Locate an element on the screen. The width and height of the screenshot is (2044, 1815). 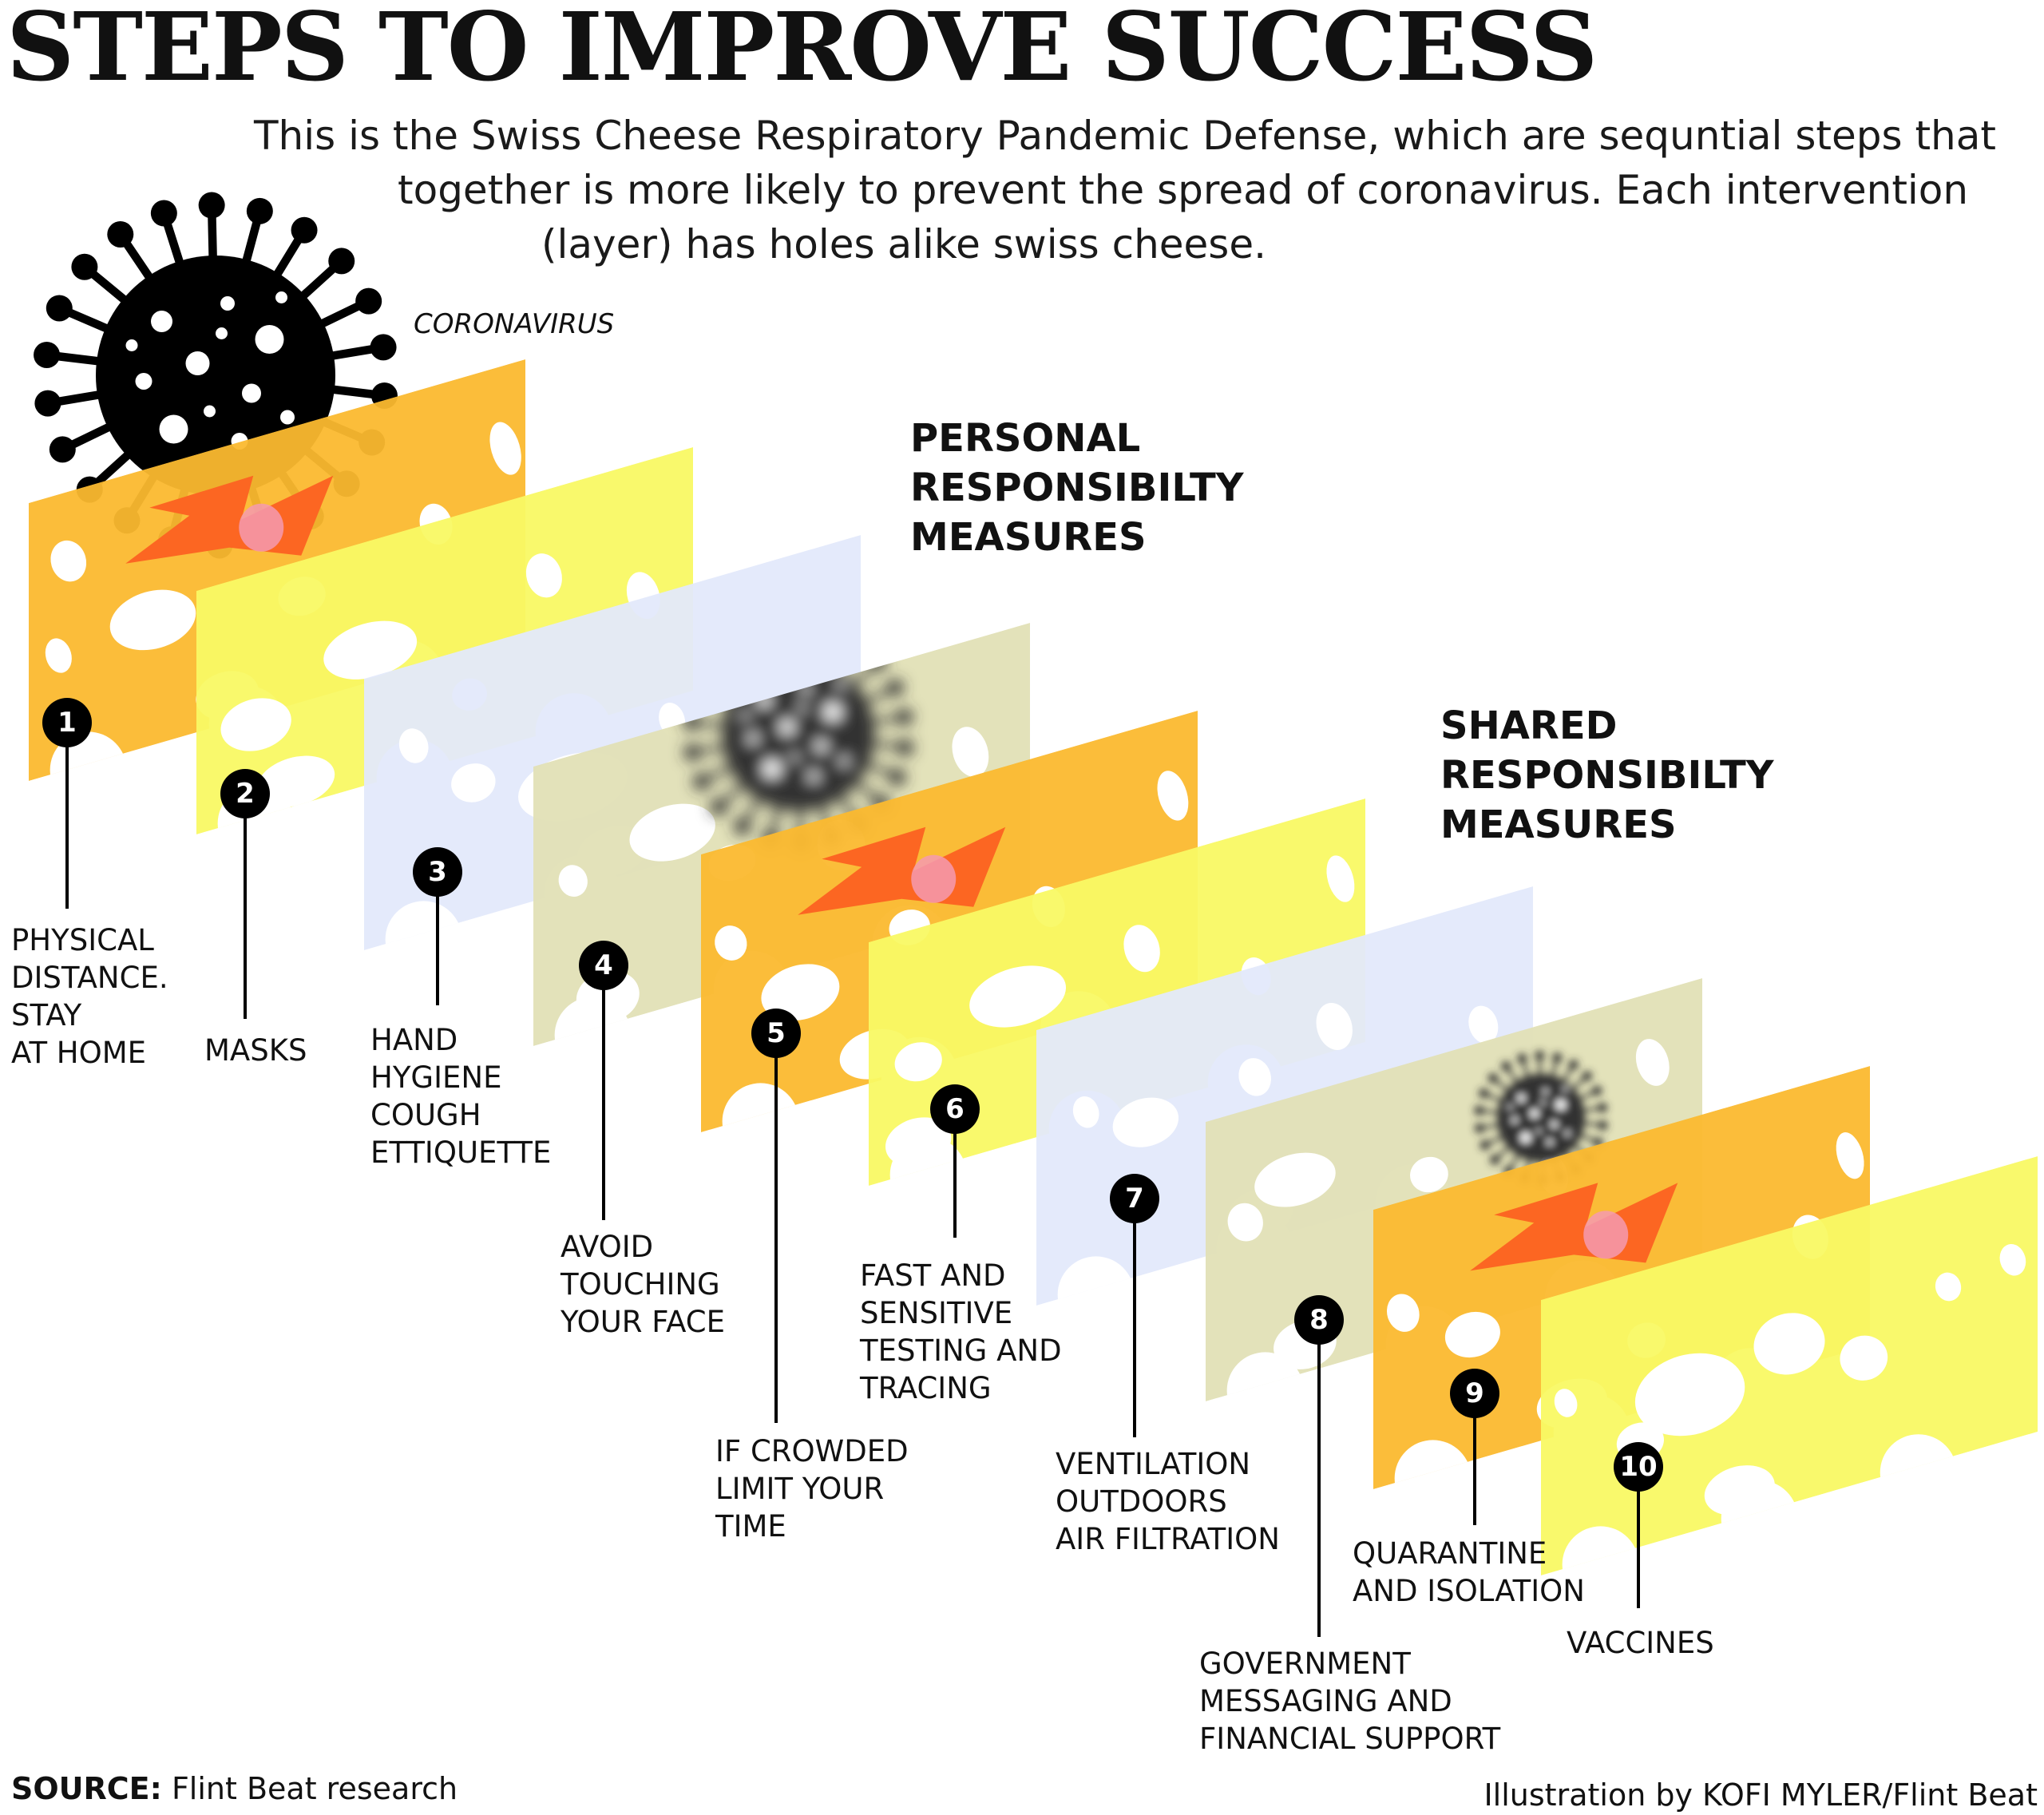
step-3-line: COUGH is located at coordinates (425, 1115).